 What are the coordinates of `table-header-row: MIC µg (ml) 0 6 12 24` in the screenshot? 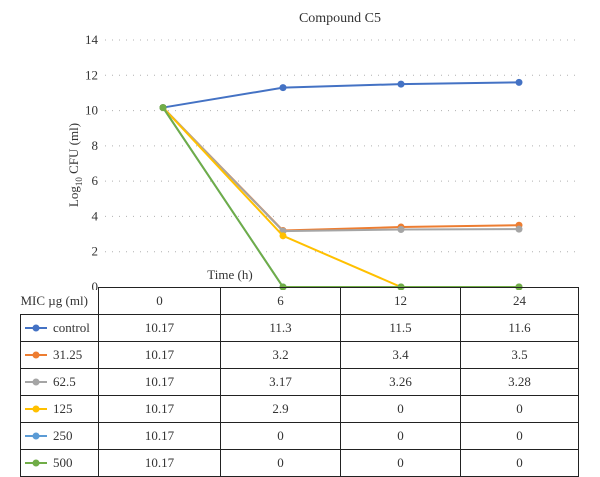 It's located at (299, 301).